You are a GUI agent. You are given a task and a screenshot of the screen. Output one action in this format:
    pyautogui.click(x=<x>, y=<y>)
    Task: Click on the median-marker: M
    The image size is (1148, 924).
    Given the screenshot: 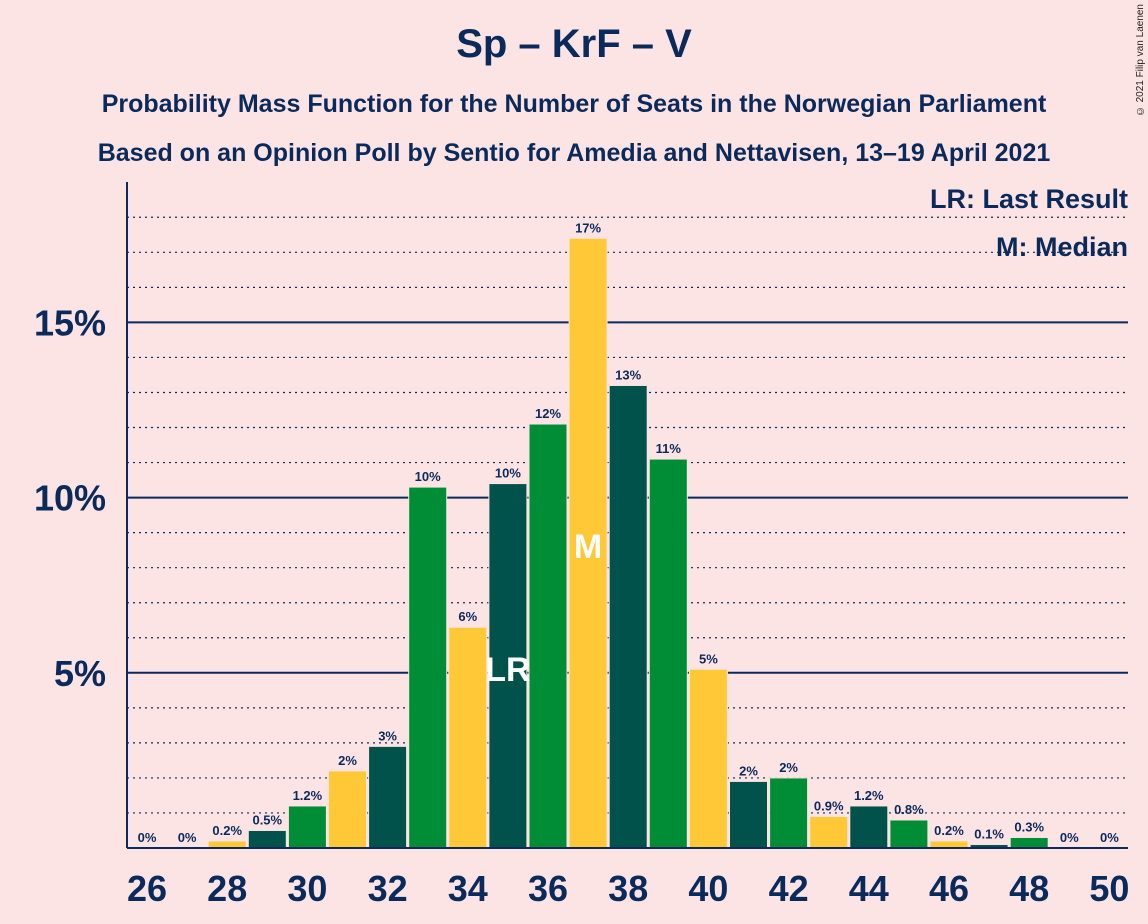 What is the action you would take?
    pyautogui.click(x=588, y=547)
    